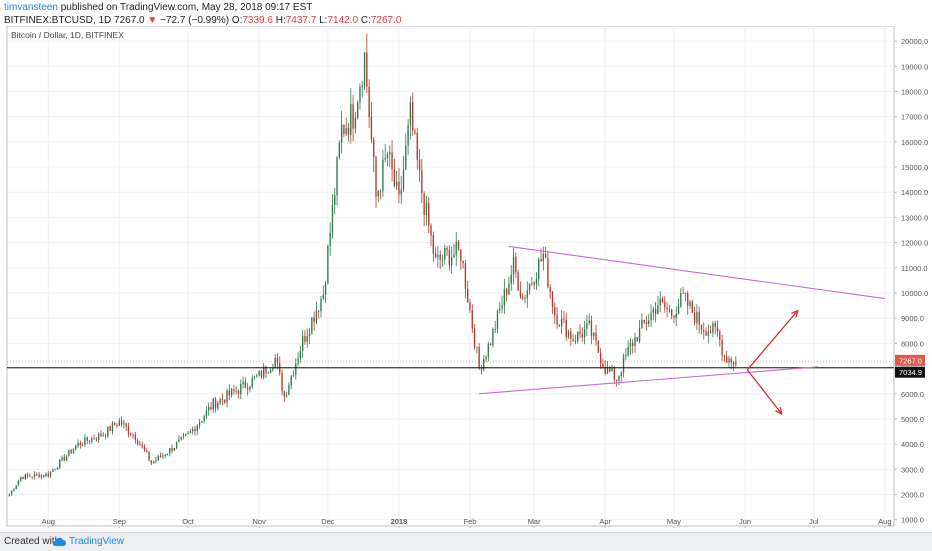  Describe the element at coordinates (119, 521) in the screenshot. I see `x-tick-label: Sep` at that location.